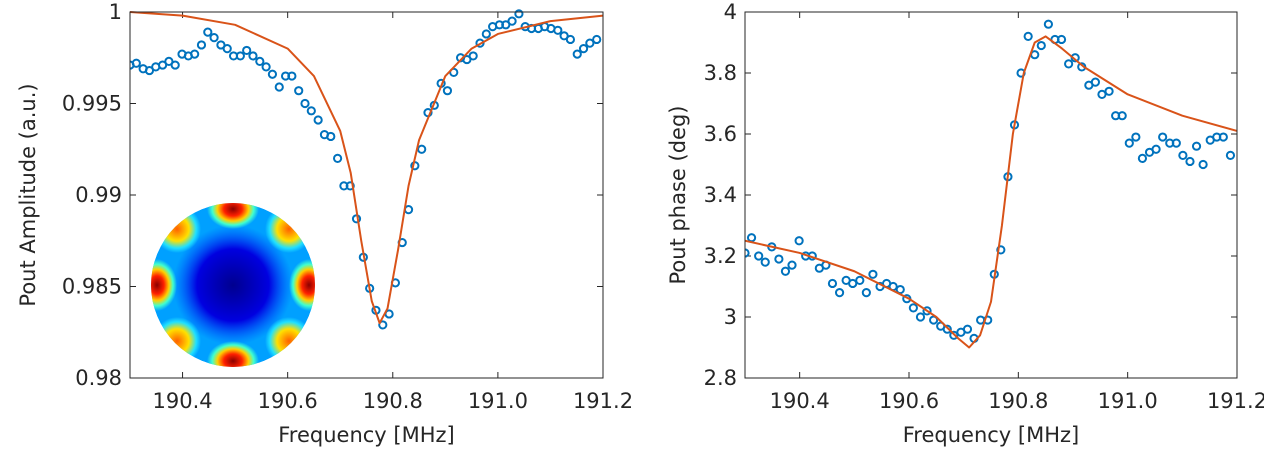 The height and width of the screenshot is (456, 1264). I want to click on y-tick-label: 0.985, so click(92, 287).